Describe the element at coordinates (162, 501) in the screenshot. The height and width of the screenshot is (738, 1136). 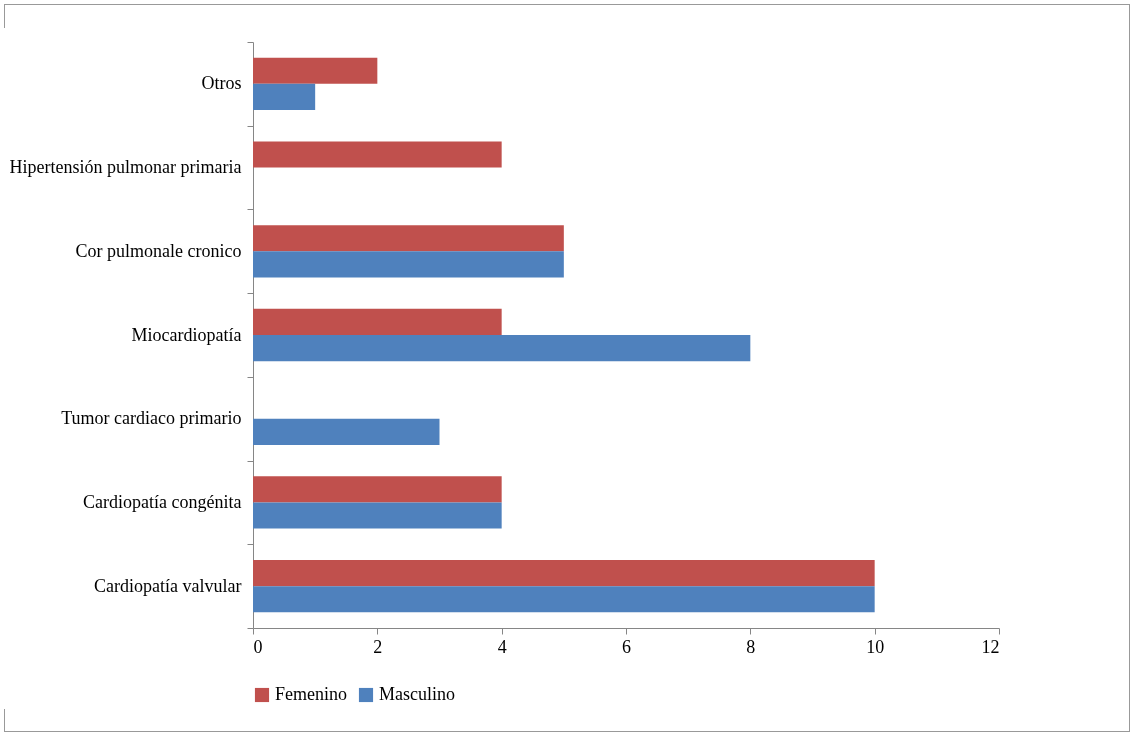
I see `y-tick-label: Cardiopatía congénita` at that location.